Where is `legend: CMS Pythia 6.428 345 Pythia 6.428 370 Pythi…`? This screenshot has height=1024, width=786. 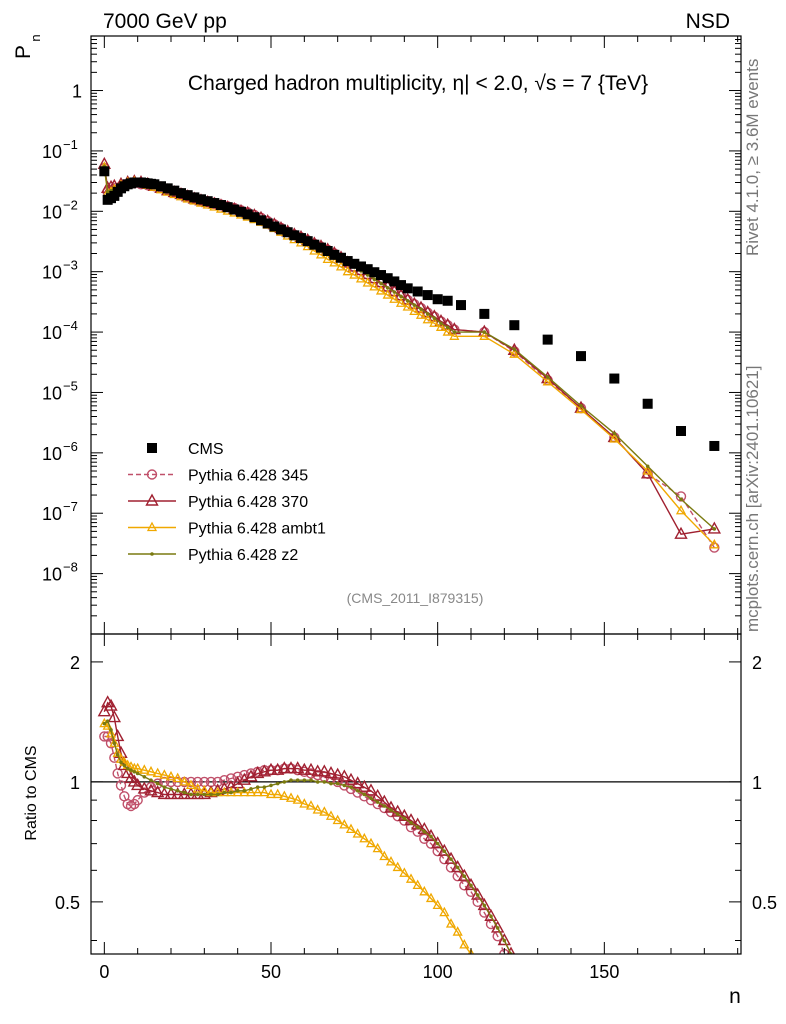
legend: CMS Pythia 6.428 345 Pythia 6.428 370 Pythi… is located at coordinates (227, 502).